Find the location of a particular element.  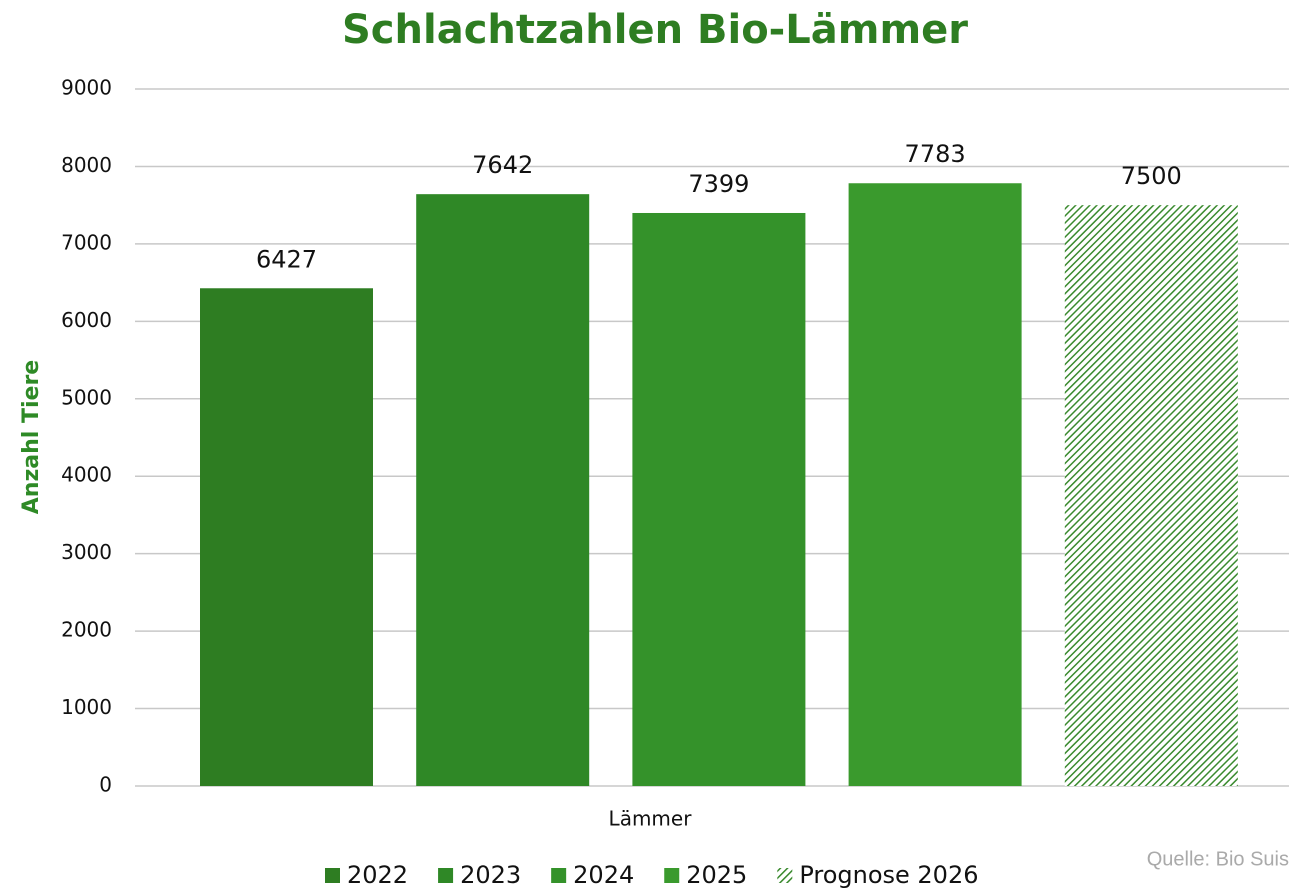

y-tick-label: 4000 is located at coordinates (86, 475).